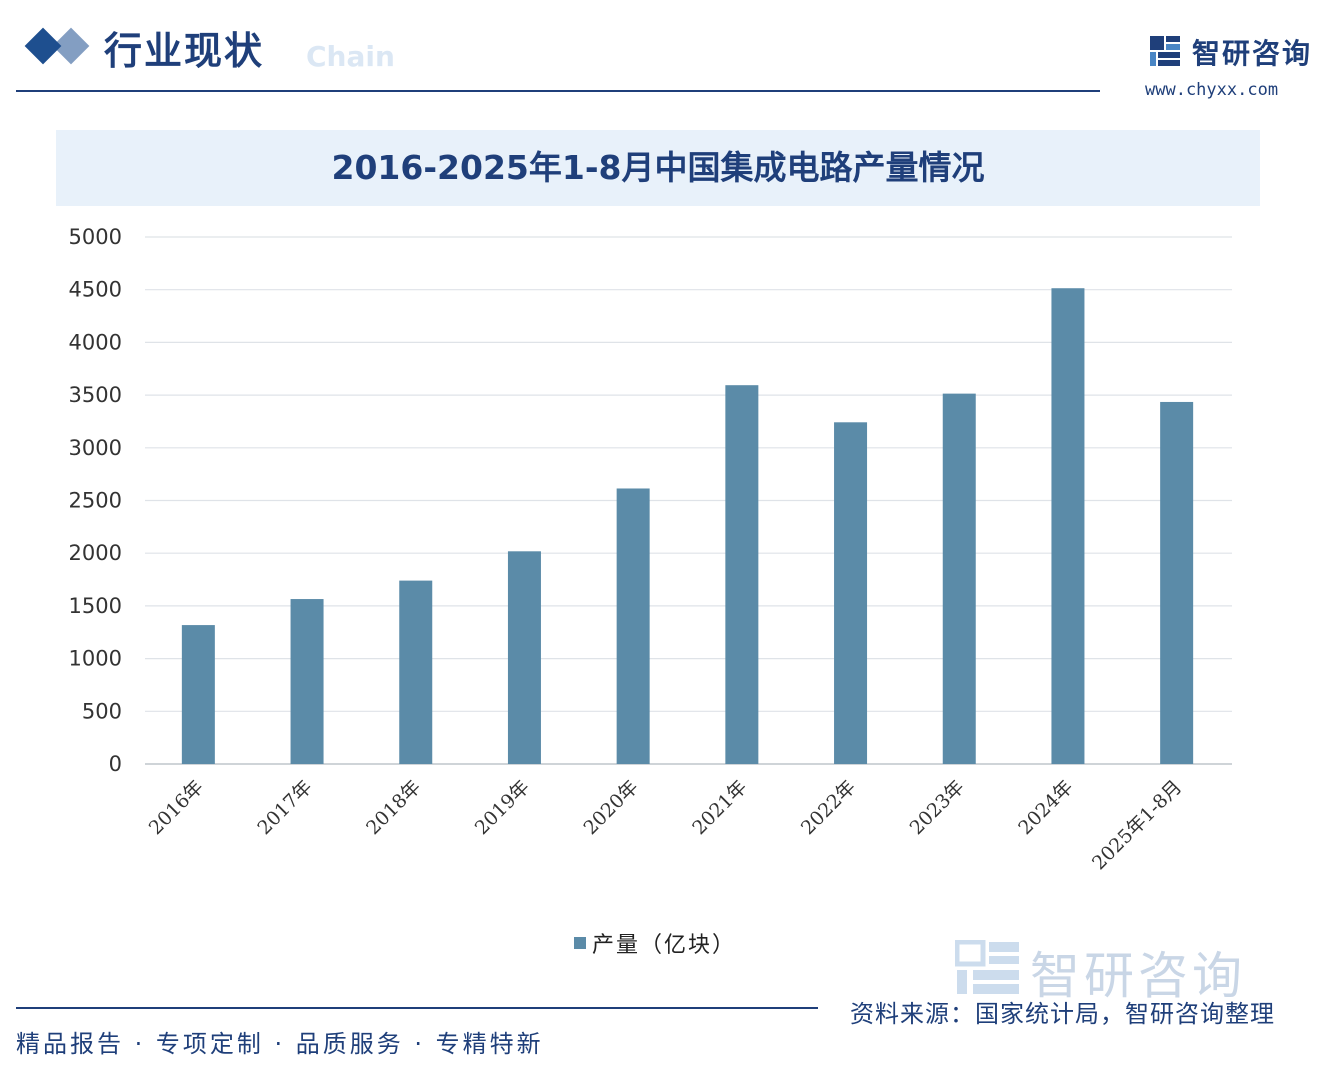 This screenshot has height=1068, width=1324. I want to click on y-tick-label: 5000, so click(95, 237).